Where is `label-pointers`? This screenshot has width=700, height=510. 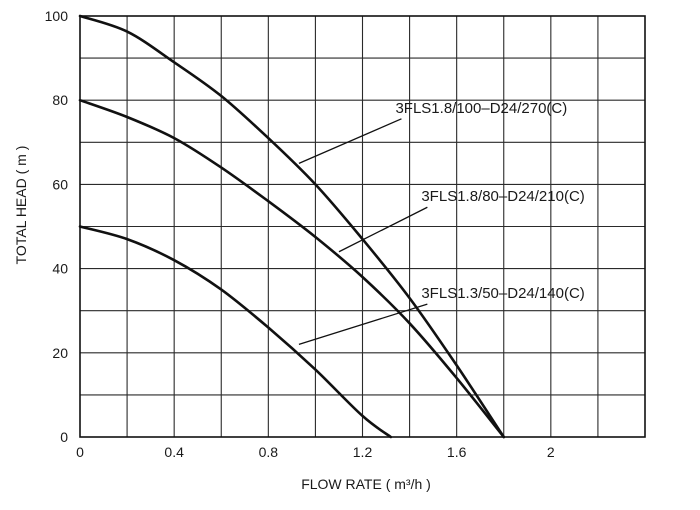 label-pointers is located at coordinates (363, 232).